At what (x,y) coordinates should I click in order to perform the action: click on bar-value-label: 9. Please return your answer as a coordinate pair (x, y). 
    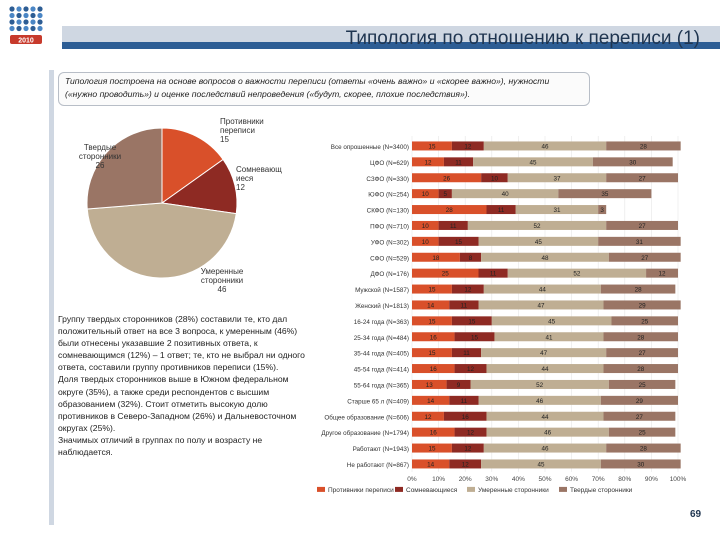
    Looking at the image, I should click on (459, 385).